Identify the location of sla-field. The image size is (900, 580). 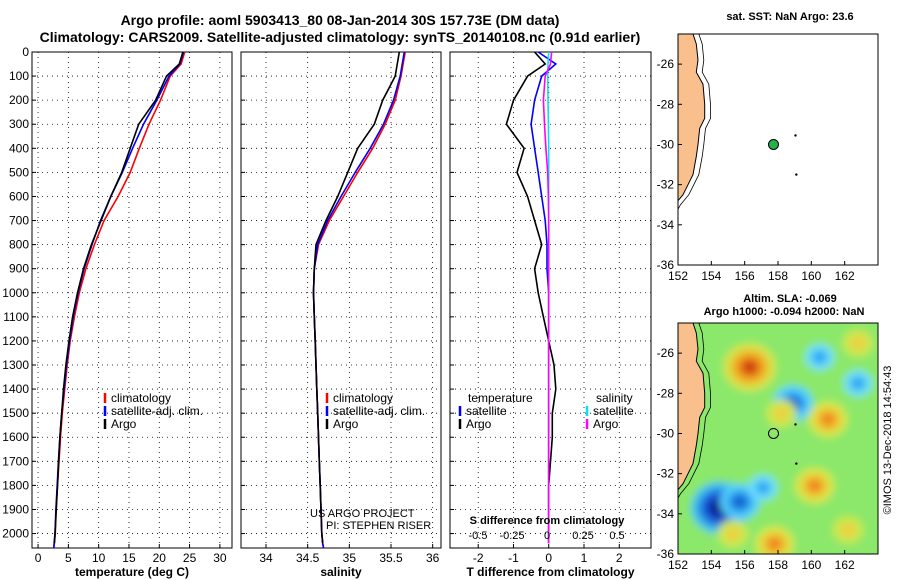
(778, 438).